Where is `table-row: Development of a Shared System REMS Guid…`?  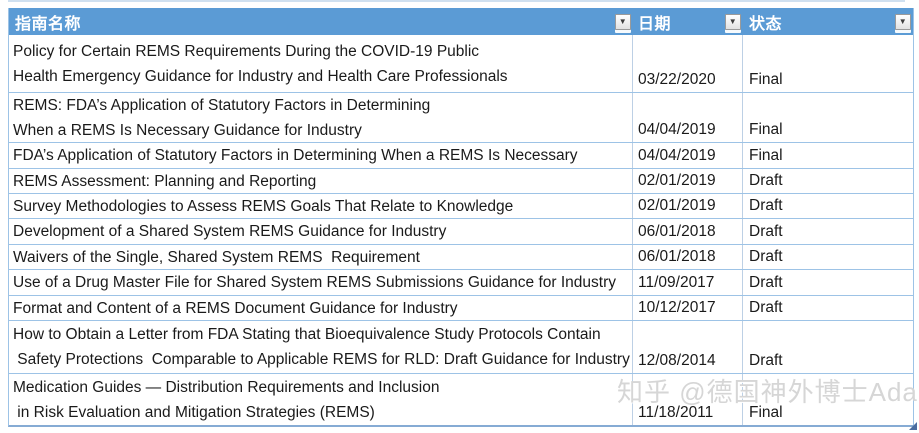 table-row: Development of a Shared System REMS Guid… is located at coordinates (461, 232).